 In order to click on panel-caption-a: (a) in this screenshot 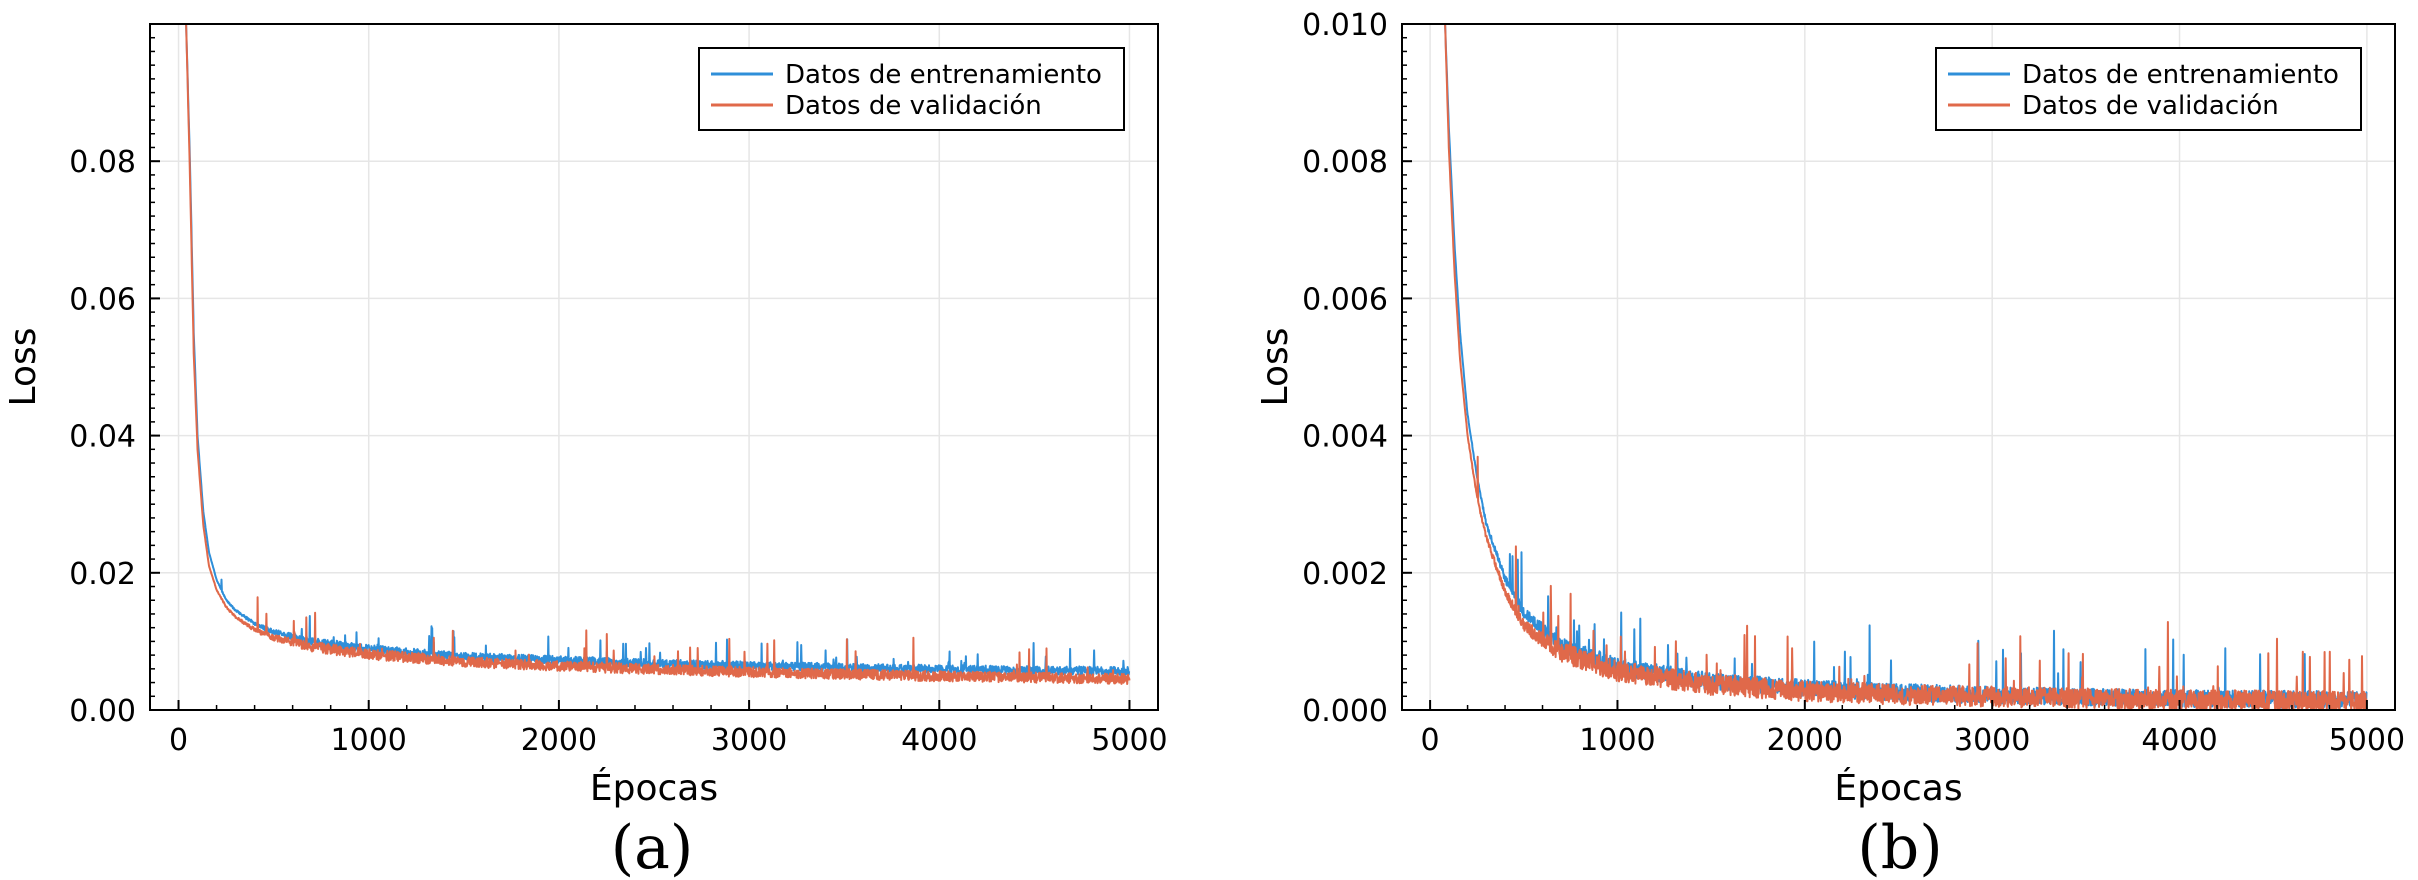, I will do `click(652, 846)`.